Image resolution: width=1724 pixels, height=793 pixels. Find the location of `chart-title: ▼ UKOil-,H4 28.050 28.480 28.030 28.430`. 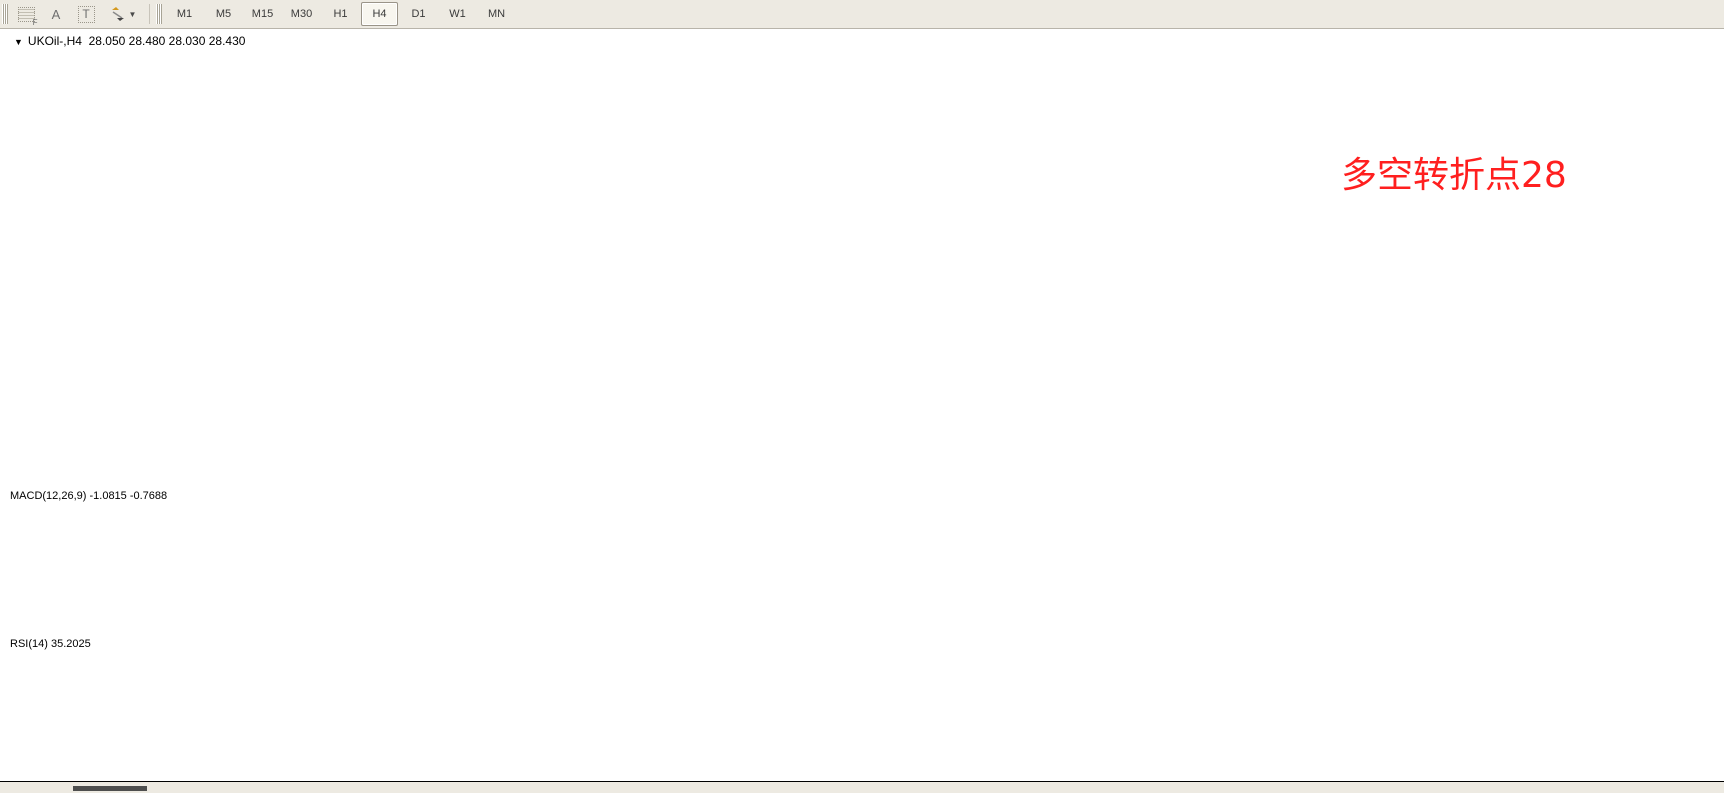

chart-title: ▼ UKOil-,H4 28.050 28.480 28.030 28.430 is located at coordinates (129, 41).